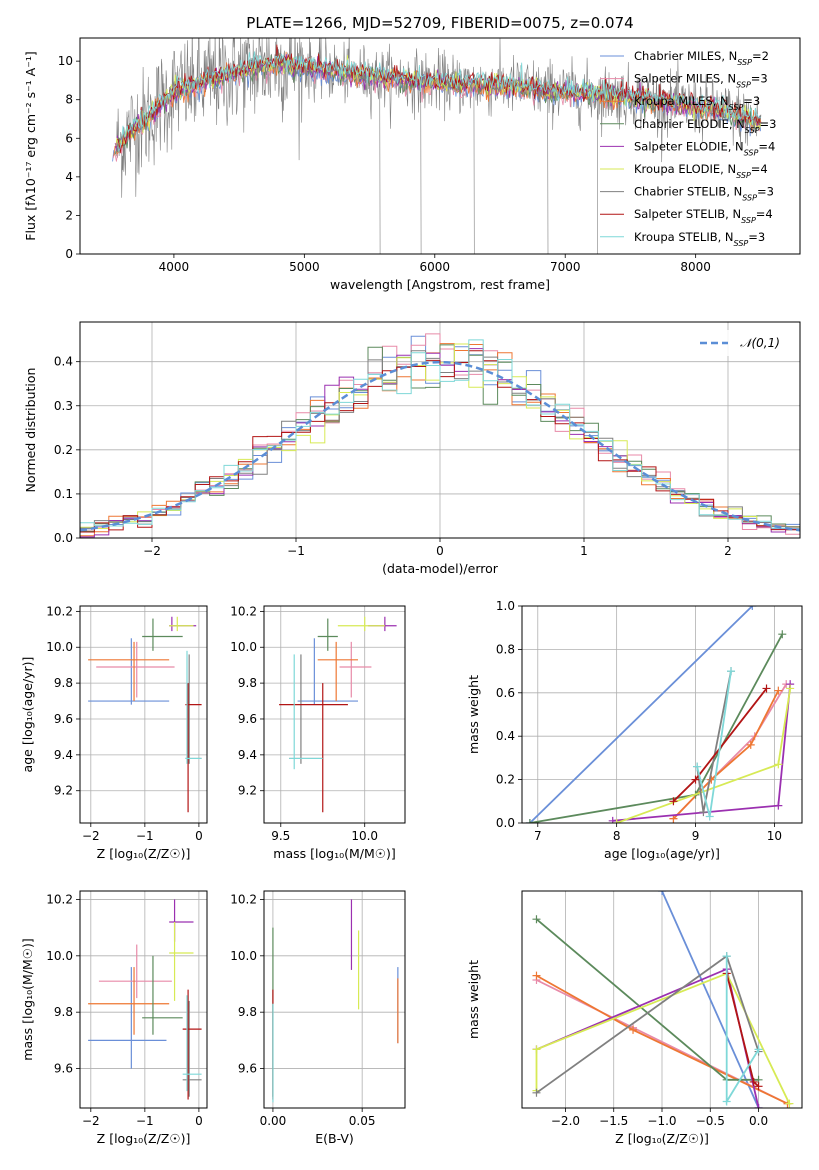  I want to click on residuals-ytick-label: 0.0, so click(63, 538).